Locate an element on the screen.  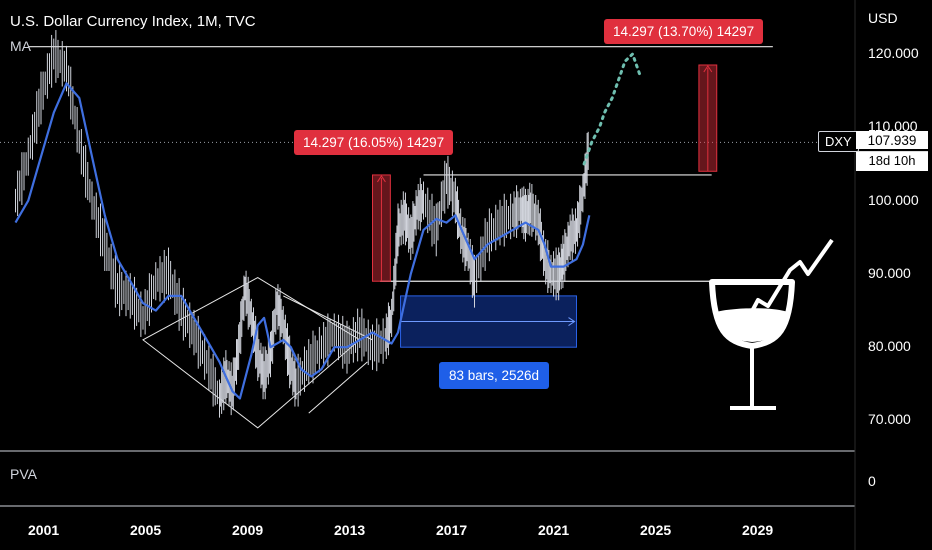
price-tick: 110.000 is located at coordinates (893, 126).